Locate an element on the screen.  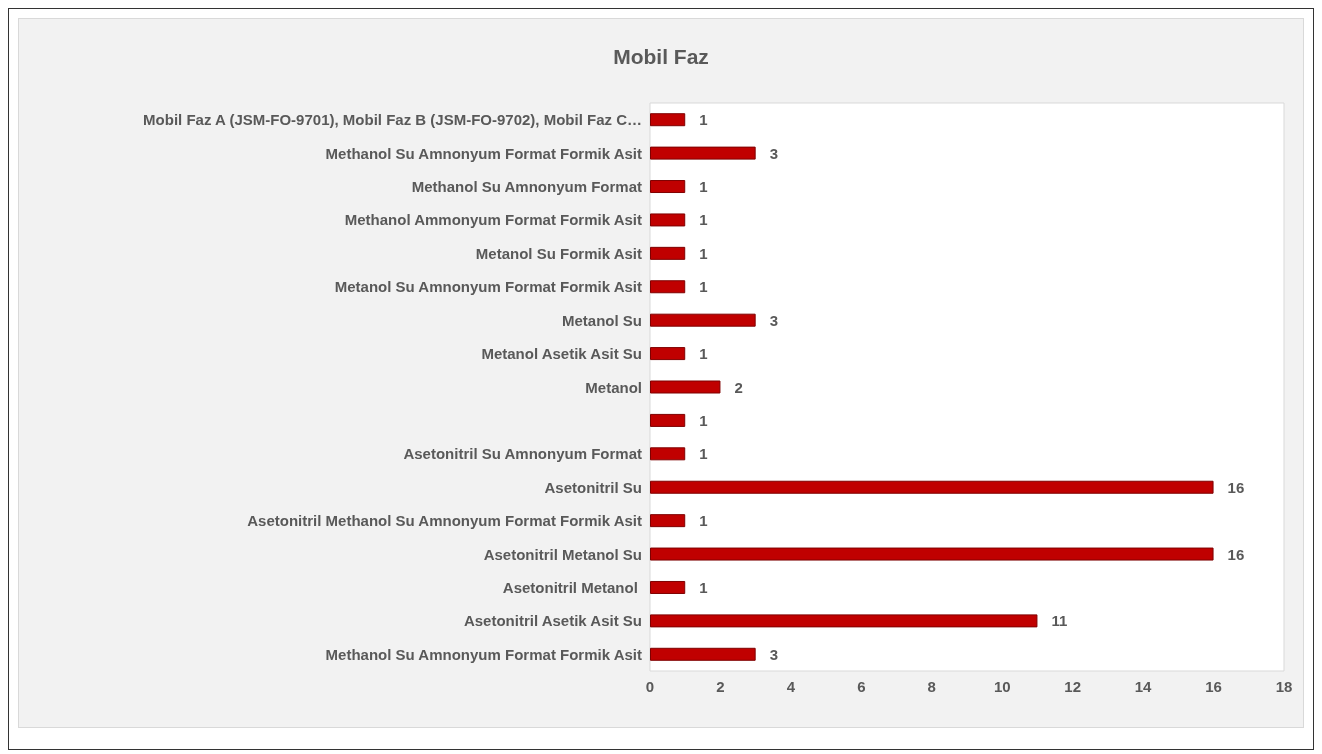
x-tick-label: 0 is located at coordinates (650, 686).